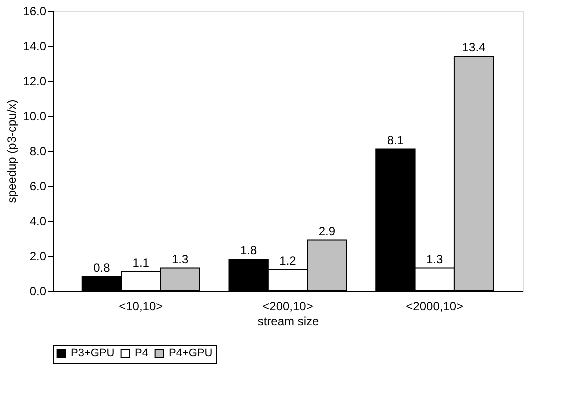 This screenshot has width=572, height=400. I want to click on data-label: 1.1, so click(141, 263).